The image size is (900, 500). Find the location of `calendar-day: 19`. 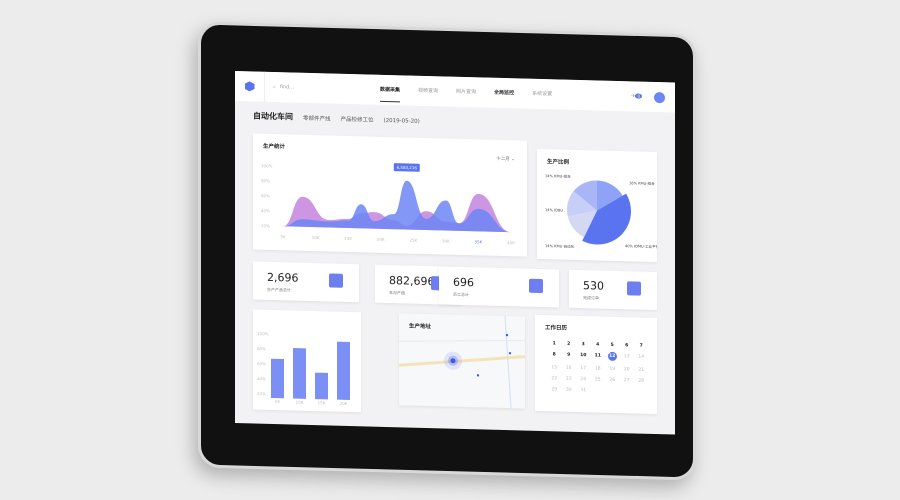

calendar-day: 19 is located at coordinates (612, 369).